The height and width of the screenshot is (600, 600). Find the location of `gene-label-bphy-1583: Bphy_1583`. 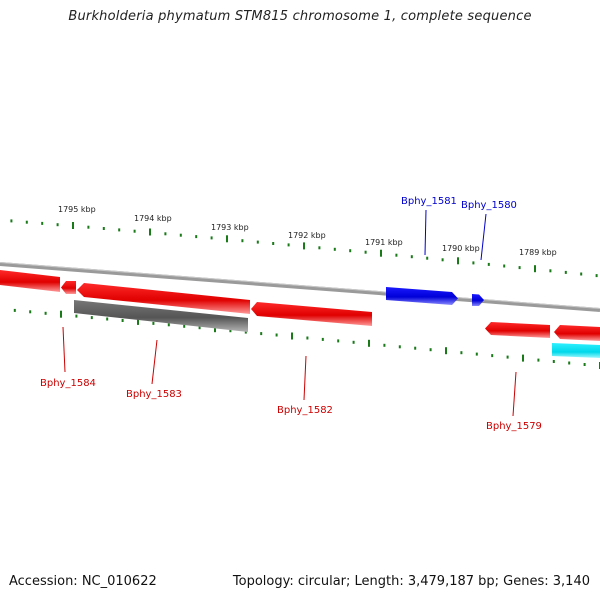

gene-label-bphy-1583: Bphy_1583 is located at coordinates (154, 394).